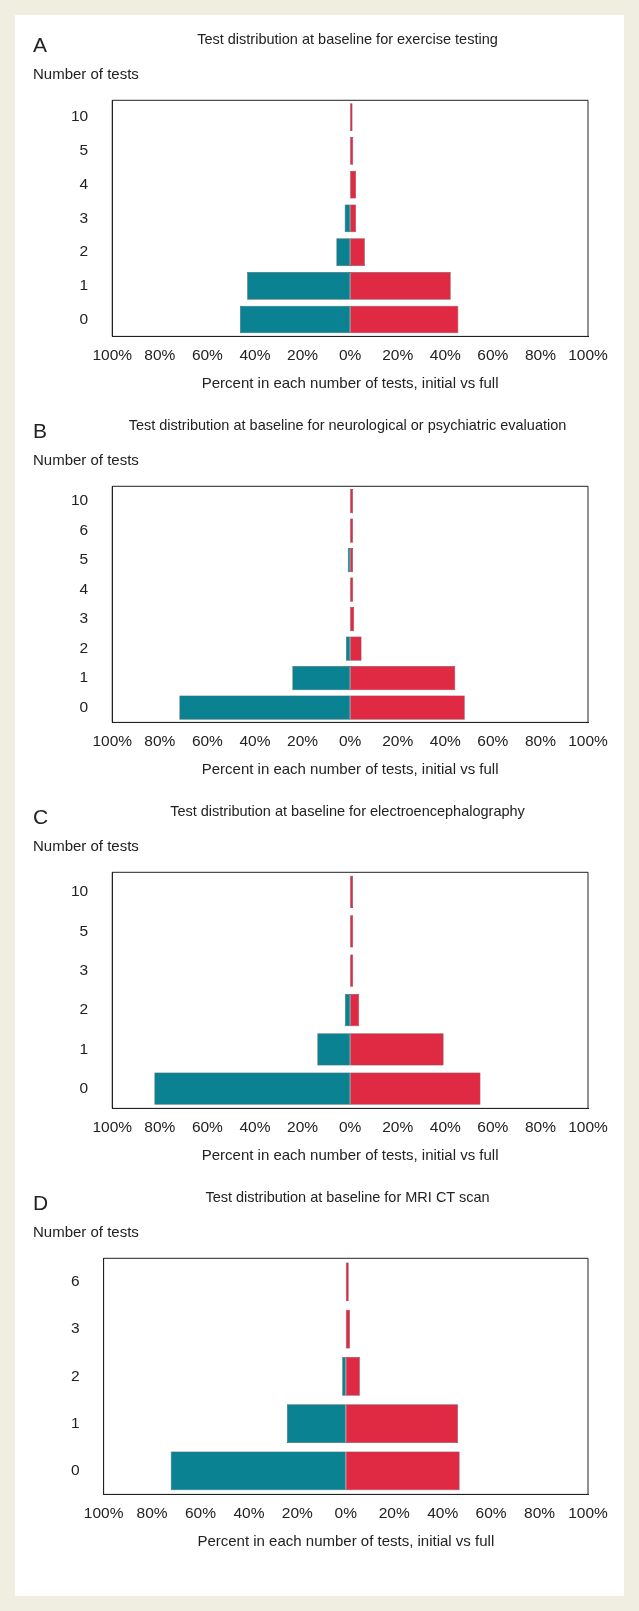 Image resolution: width=639 pixels, height=1611 pixels. I want to click on chart-title: Test distribution at baseline for electroencephalography, so click(347, 811).